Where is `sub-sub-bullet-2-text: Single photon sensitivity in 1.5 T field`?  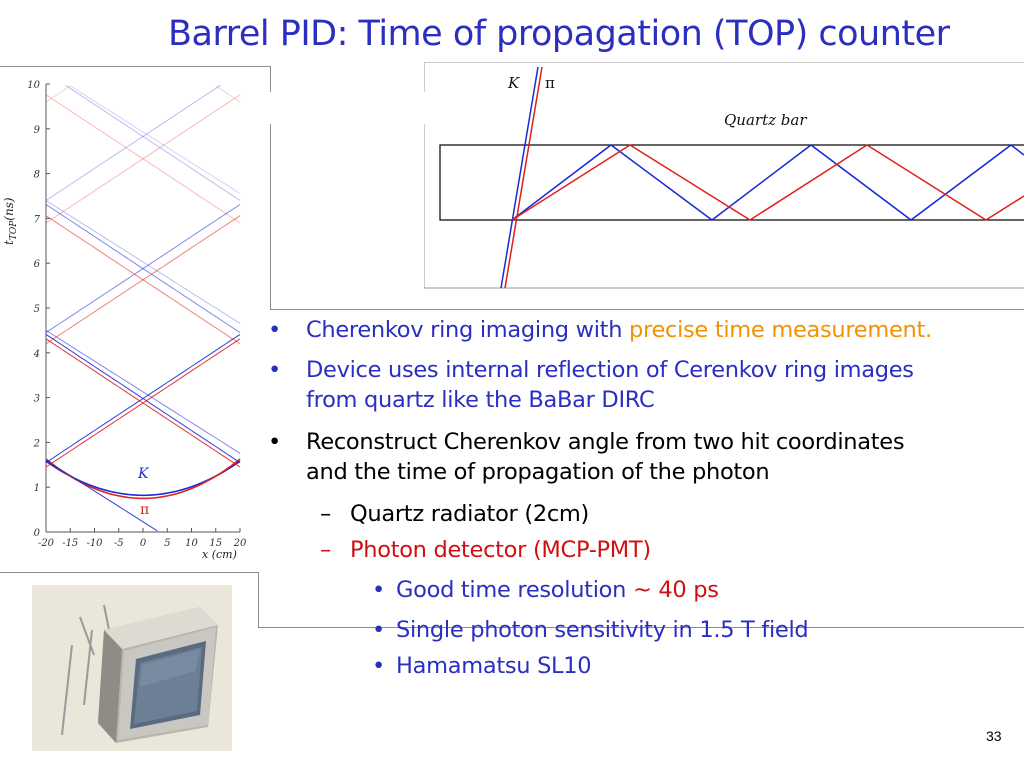
sub-sub-bullet-2-text: Single photon sensitivity in 1.5 T field is located at coordinates (602, 630).